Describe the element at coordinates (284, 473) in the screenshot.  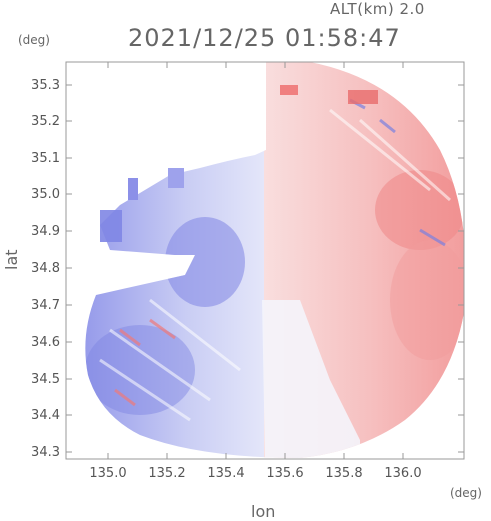
I see `x-tick-label: 135.6` at that location.